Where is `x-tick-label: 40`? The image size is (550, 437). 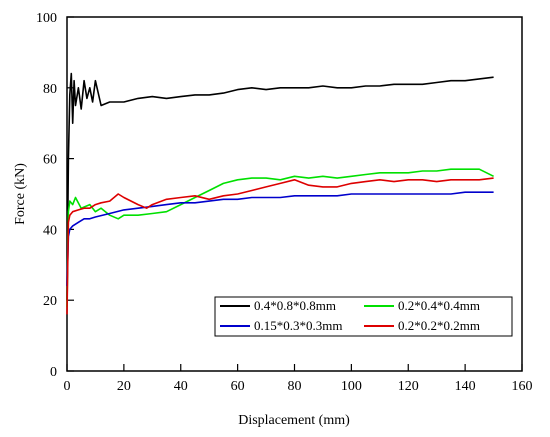 x-tick-label: 40 is located at coordinates (181, 386).